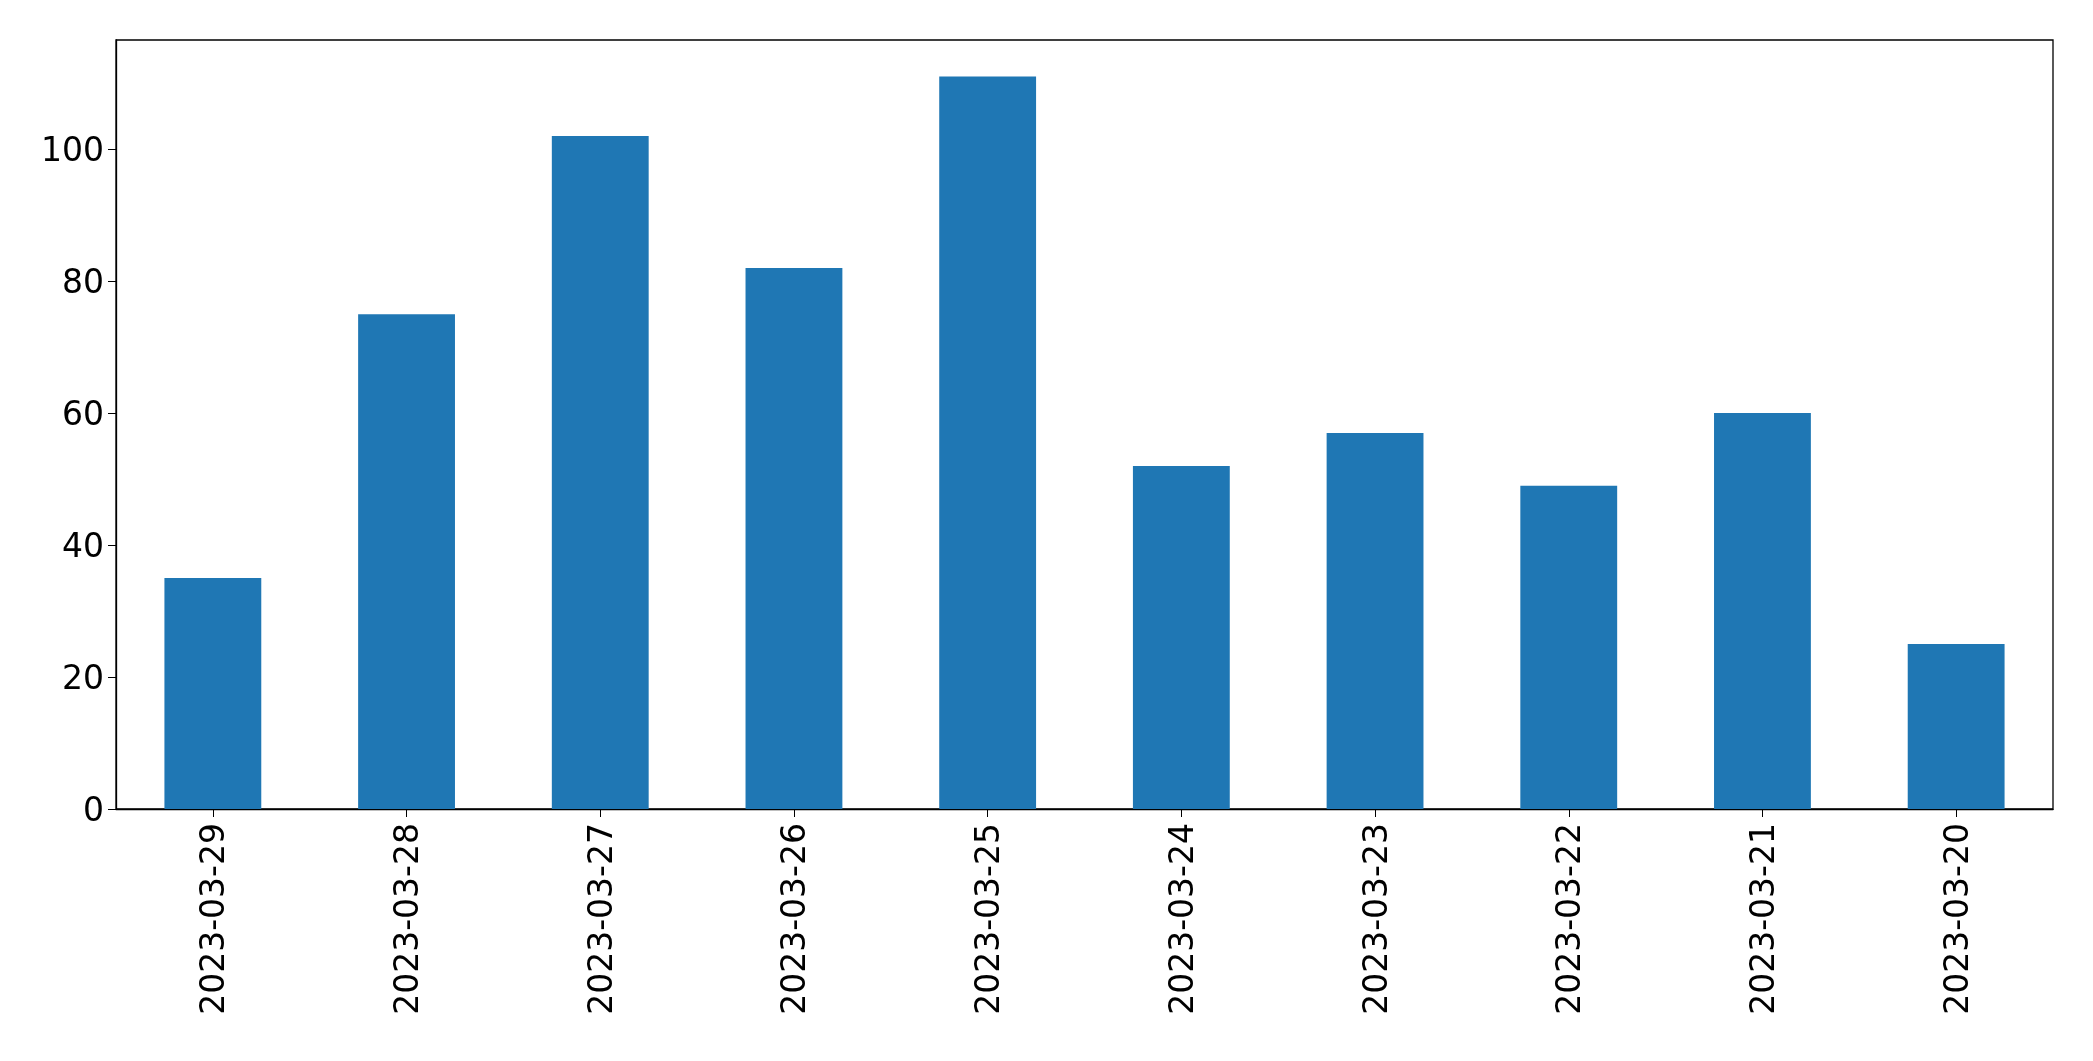 The image size is (2093, 1061). What do you see at coordinates (83, 677) in the screenshot?
I see `y-tick-label: 20` at bounding box center [83, 677].